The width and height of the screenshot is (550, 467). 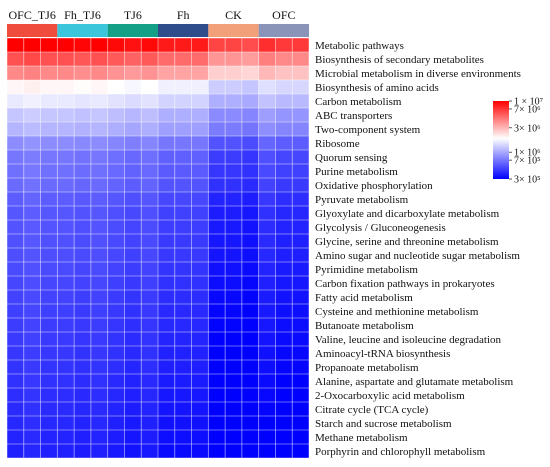 I want to click on pathway-label: Aminoacyl-tRNA biosynthesis, so click(x=382, y=354).